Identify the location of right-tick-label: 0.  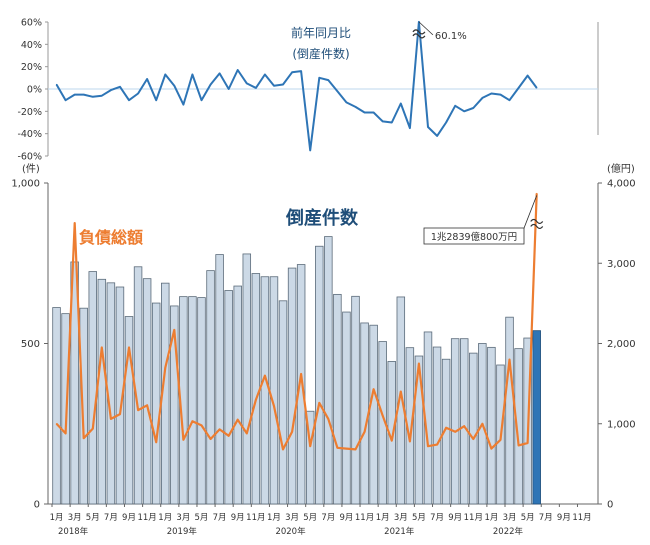
(610, 505).